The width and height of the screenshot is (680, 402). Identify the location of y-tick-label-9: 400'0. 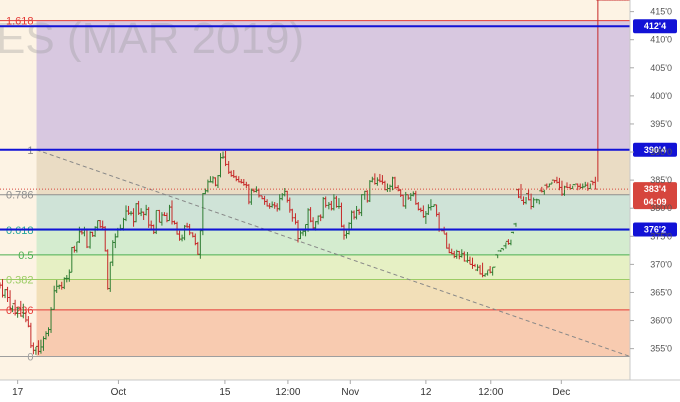
(661, 96).